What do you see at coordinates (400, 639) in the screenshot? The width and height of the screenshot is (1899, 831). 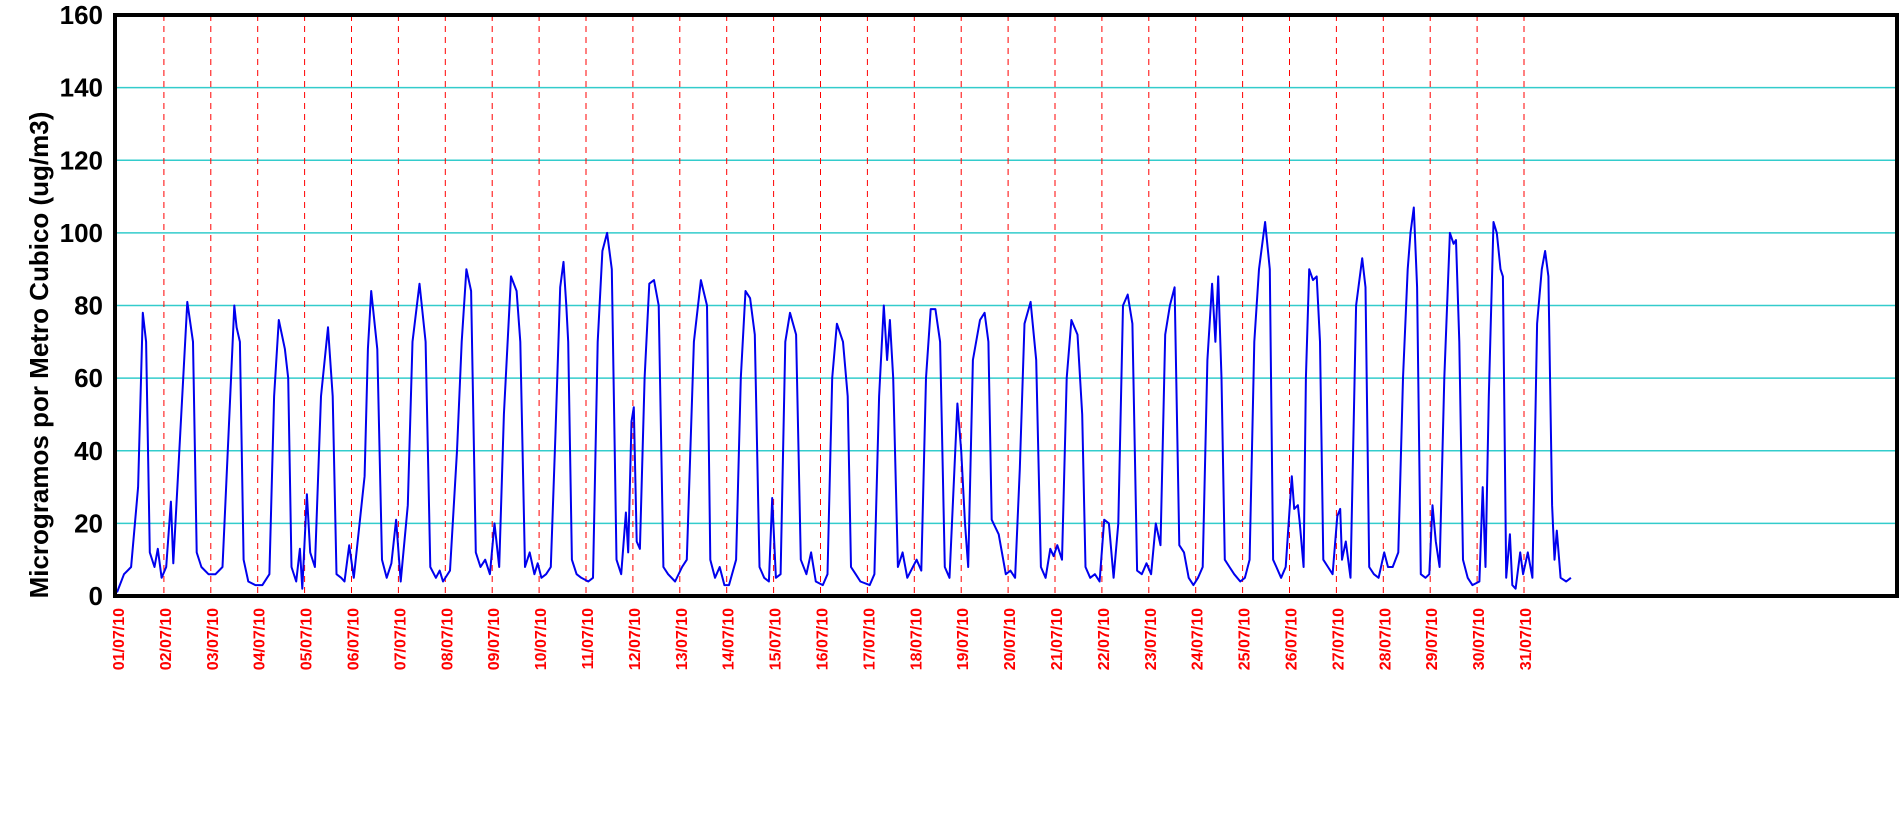 I see `x-tick-label: 07/07/10` at bounding box center [400, 639].